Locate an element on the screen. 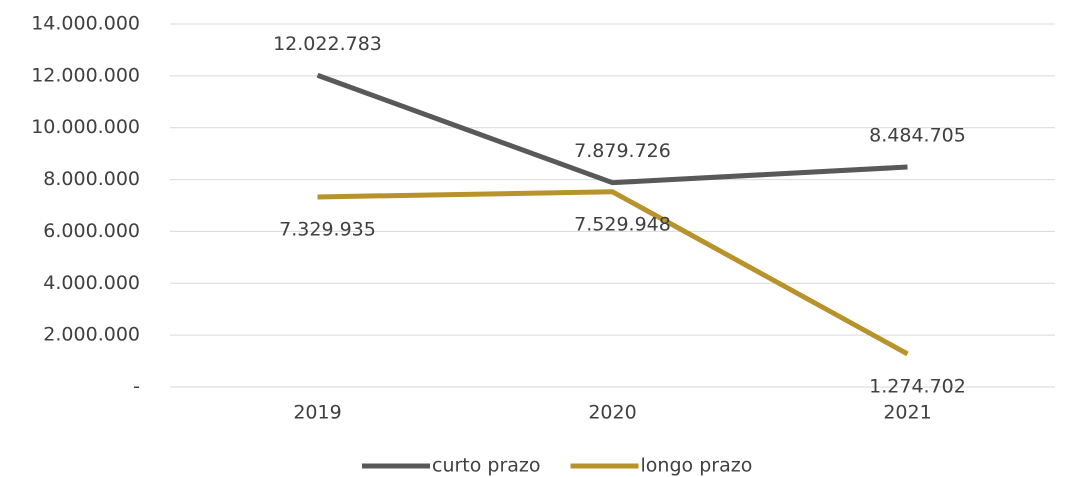 This screenshot has height=477, width=1077. legend-label: curto prazo is located at coordinates (486, 466).